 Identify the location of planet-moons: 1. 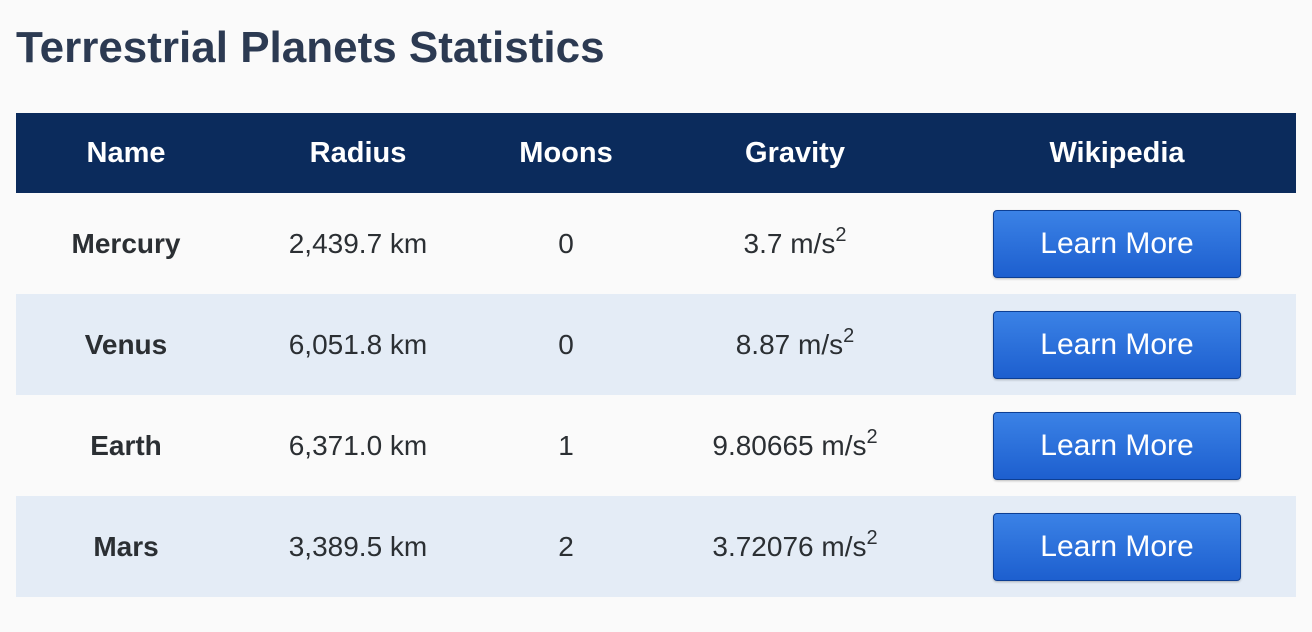
(566, 445).